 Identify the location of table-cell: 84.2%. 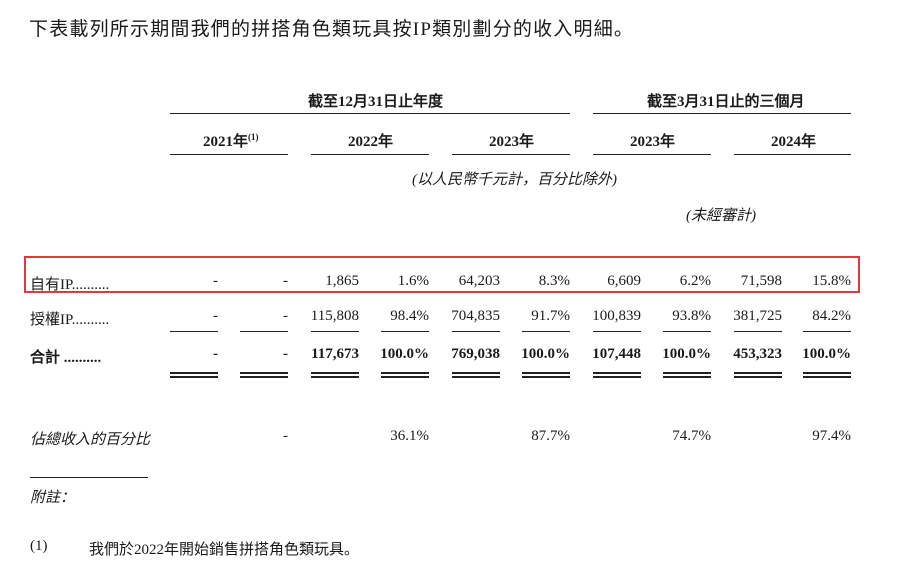
(831, 316).